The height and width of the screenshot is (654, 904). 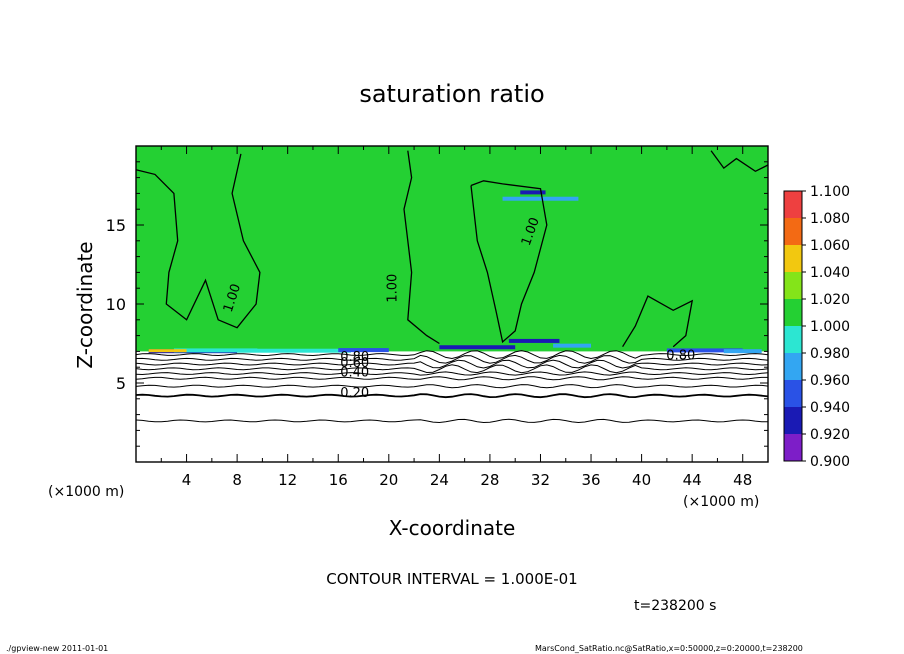 What do you see at coordinates (675, 606) in the screenshot?
I see `time-label: t=238200 s` at bounding box center [675, 606].